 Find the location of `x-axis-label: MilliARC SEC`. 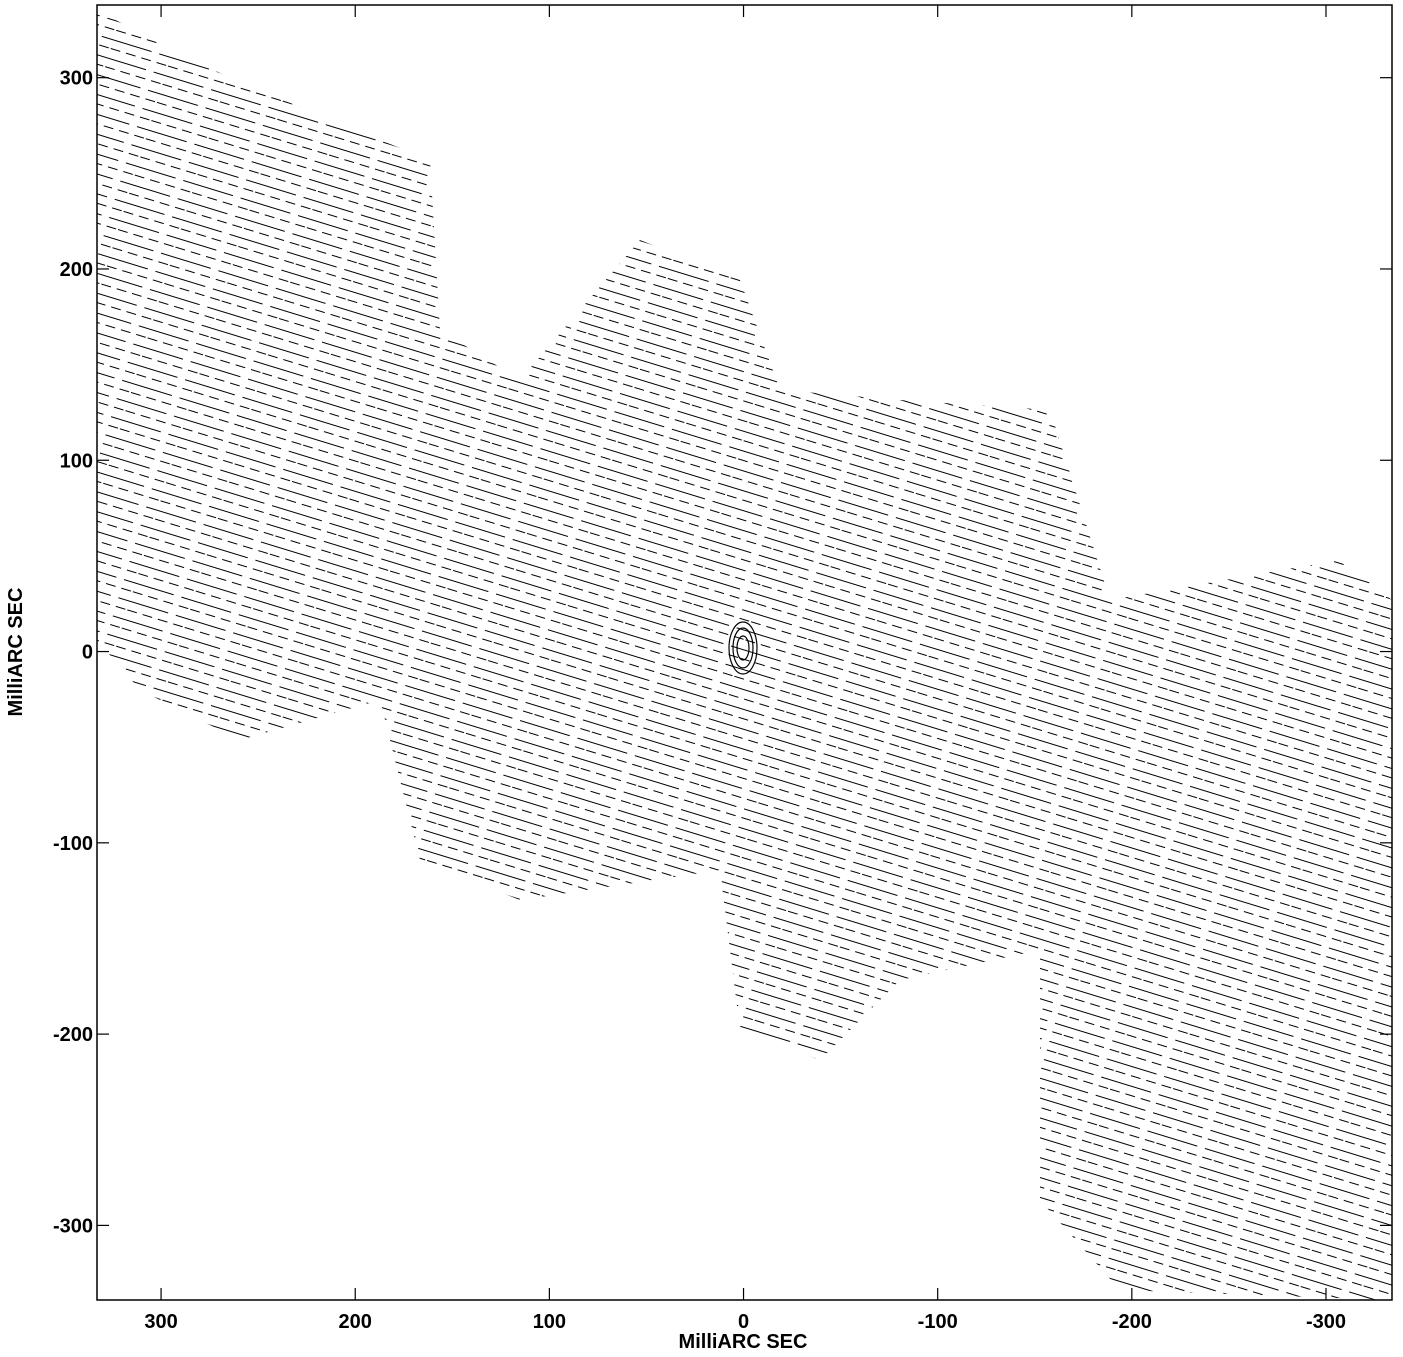

x-axis-label: MilliARC SEC is located at coordinates (743, 1342).